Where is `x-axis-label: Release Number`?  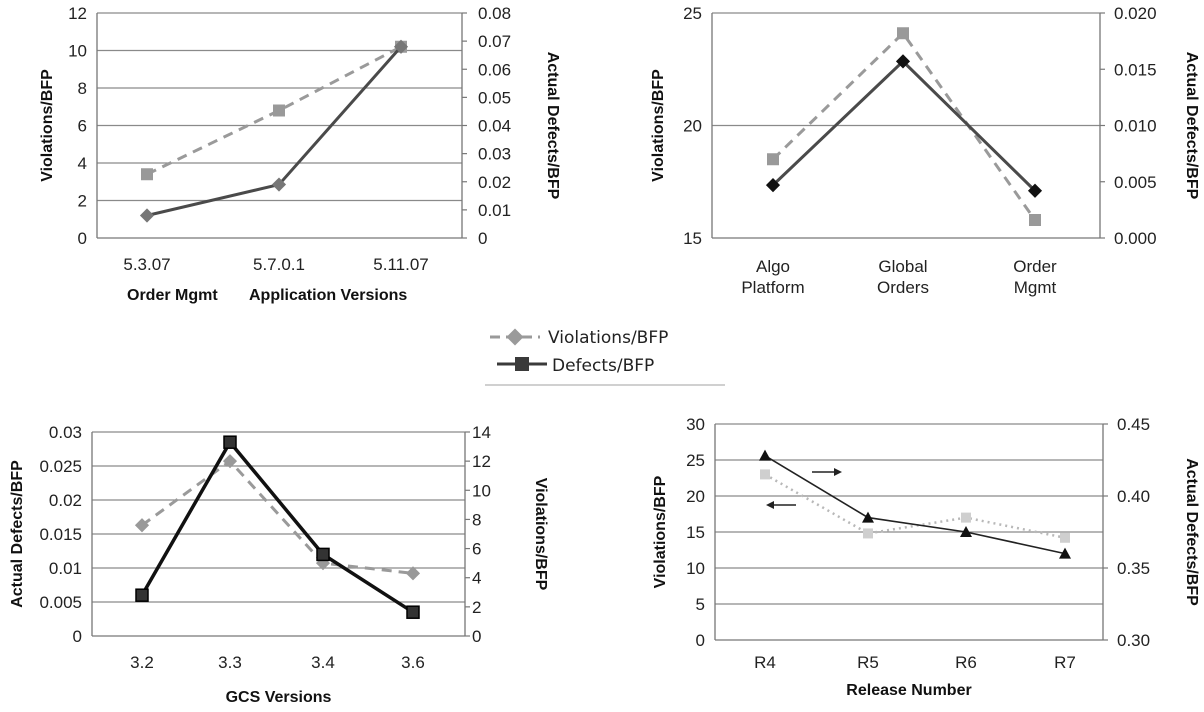 x-axis-label: Release Number is located at coordinates (908, 690).